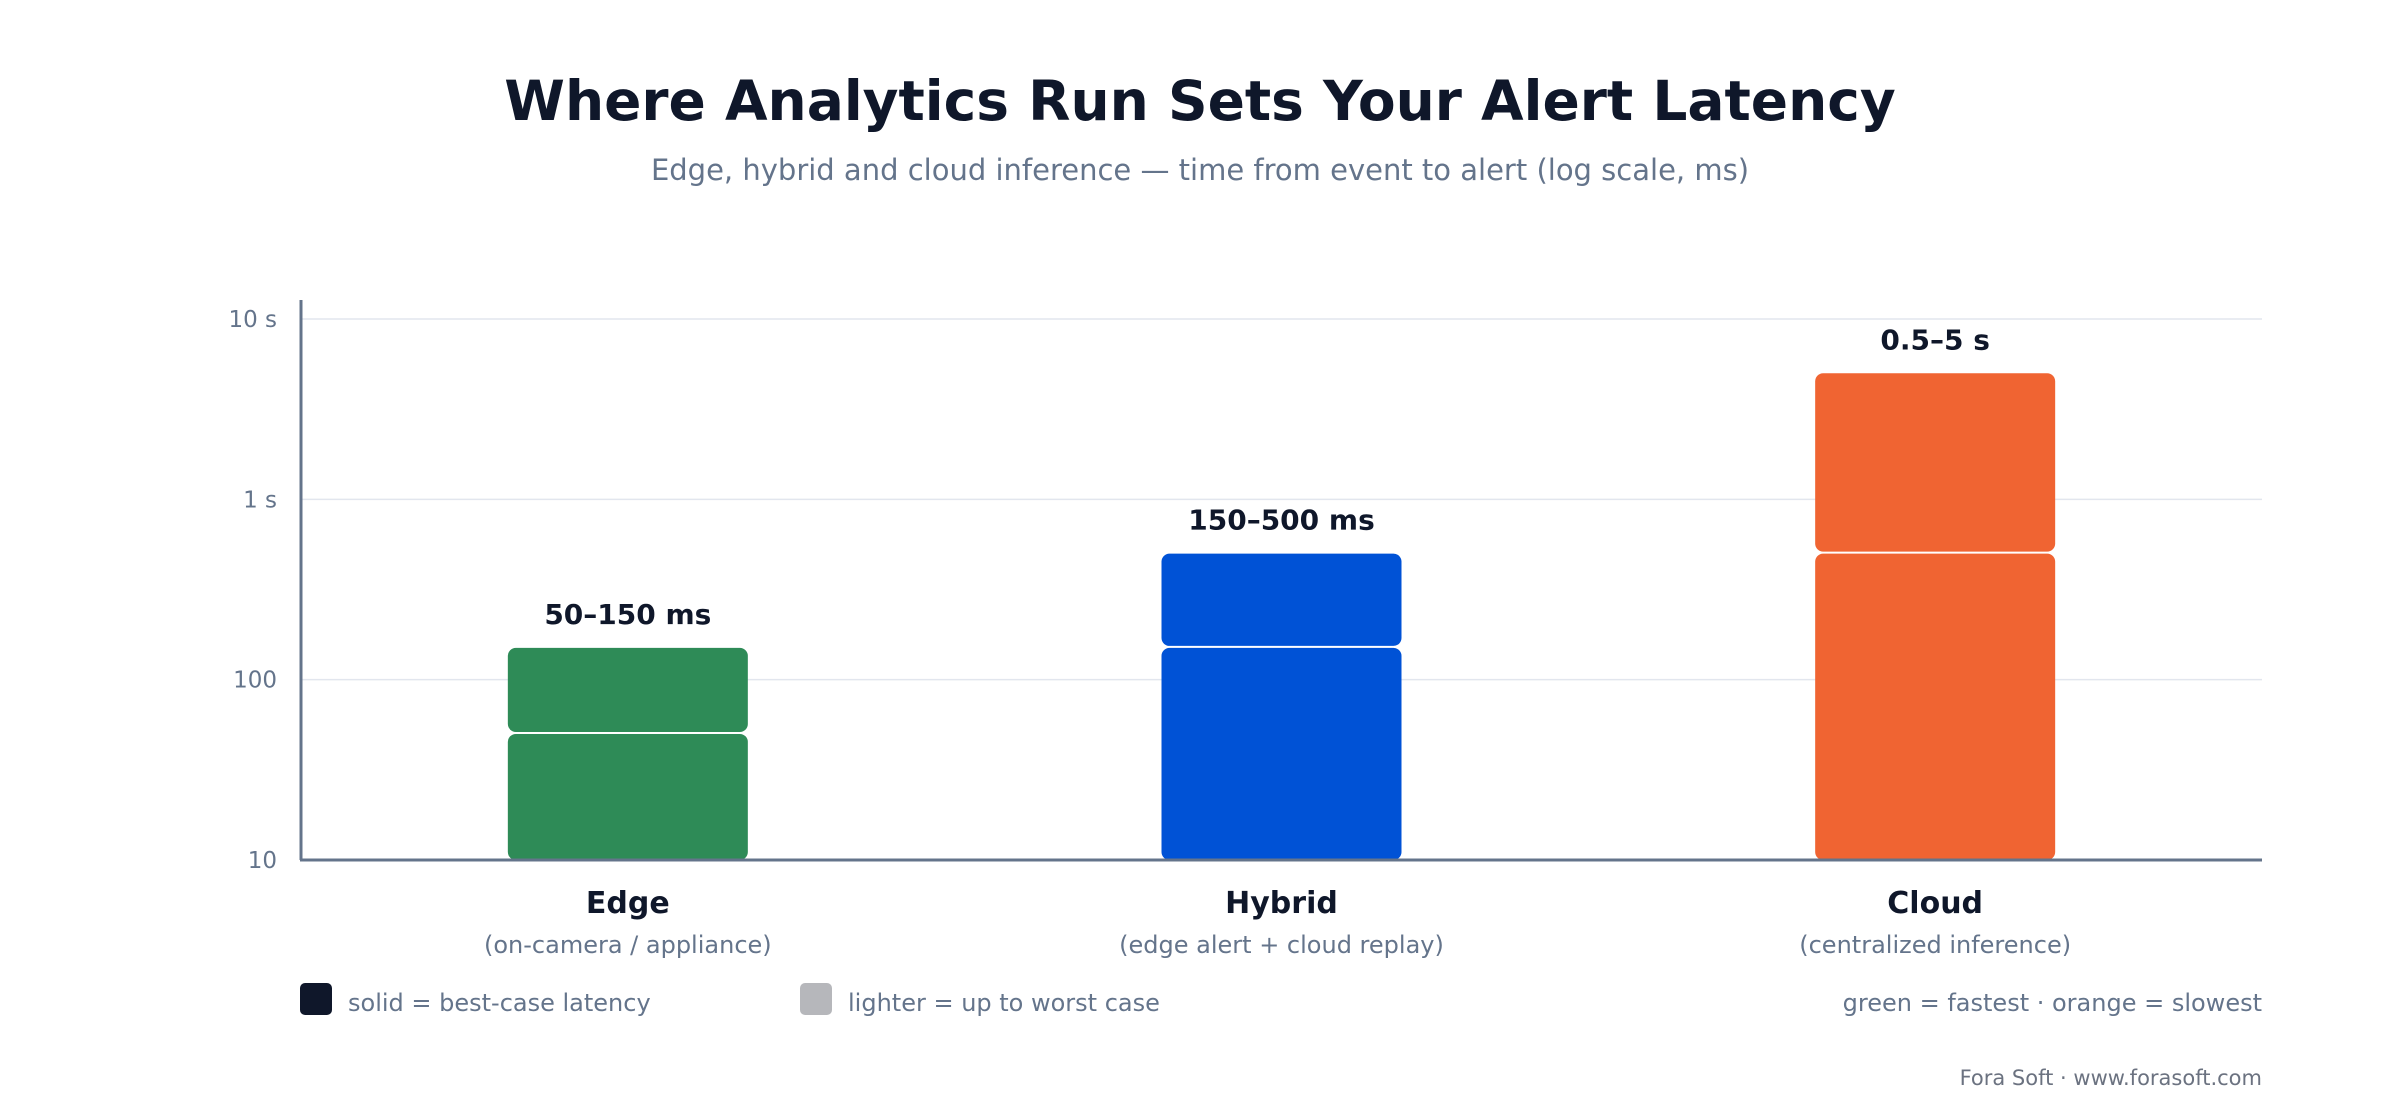 The height and width of the screenshot is (1120, 2400). I want to click on y-tick-label: 1 s, so click(260, 500).